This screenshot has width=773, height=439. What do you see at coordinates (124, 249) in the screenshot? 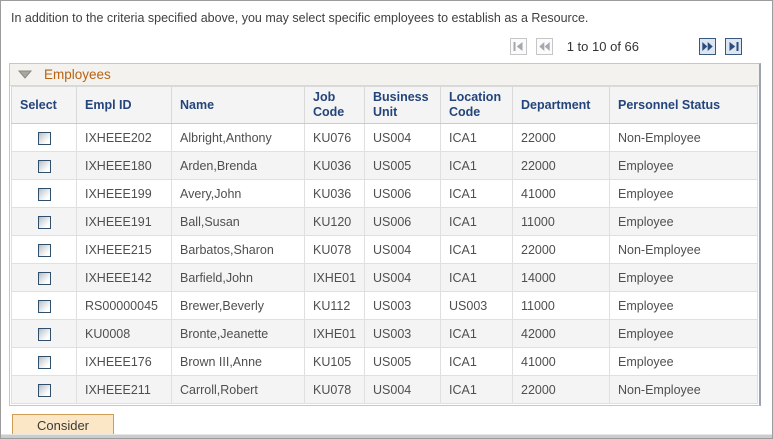
I see `empl-id-cell: IXHEEE215` at bounding box center [124, 249].